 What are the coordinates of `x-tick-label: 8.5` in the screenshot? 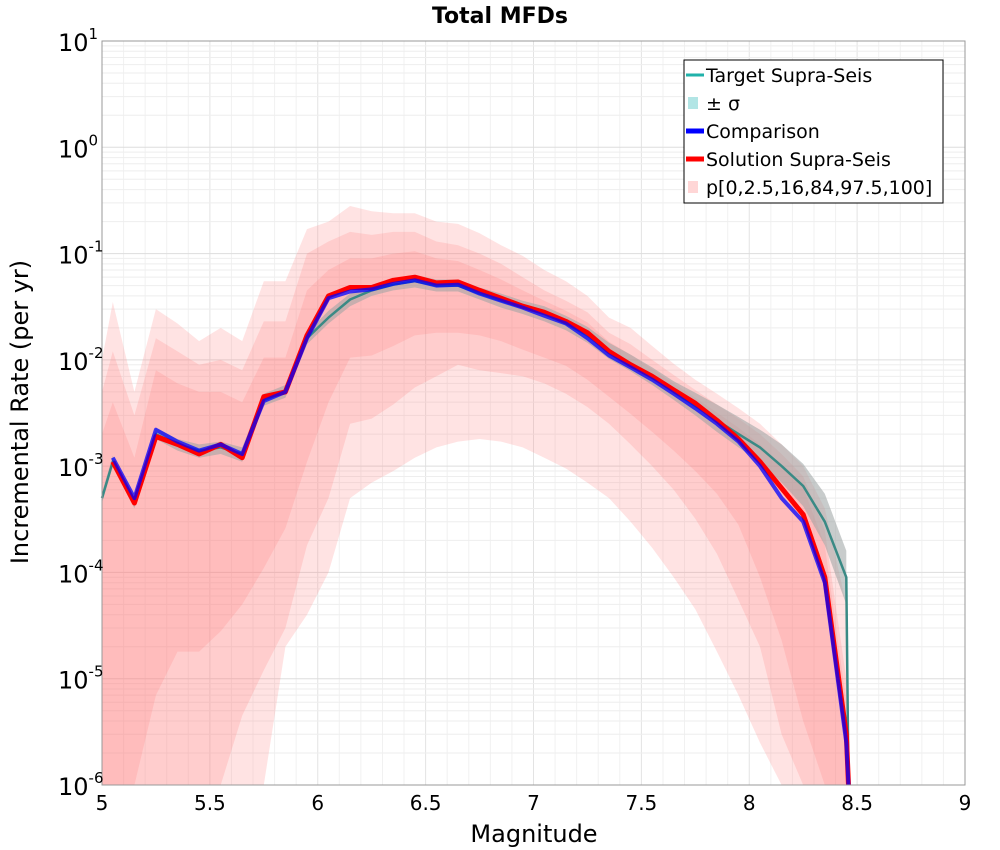 It's located at (857, 803).